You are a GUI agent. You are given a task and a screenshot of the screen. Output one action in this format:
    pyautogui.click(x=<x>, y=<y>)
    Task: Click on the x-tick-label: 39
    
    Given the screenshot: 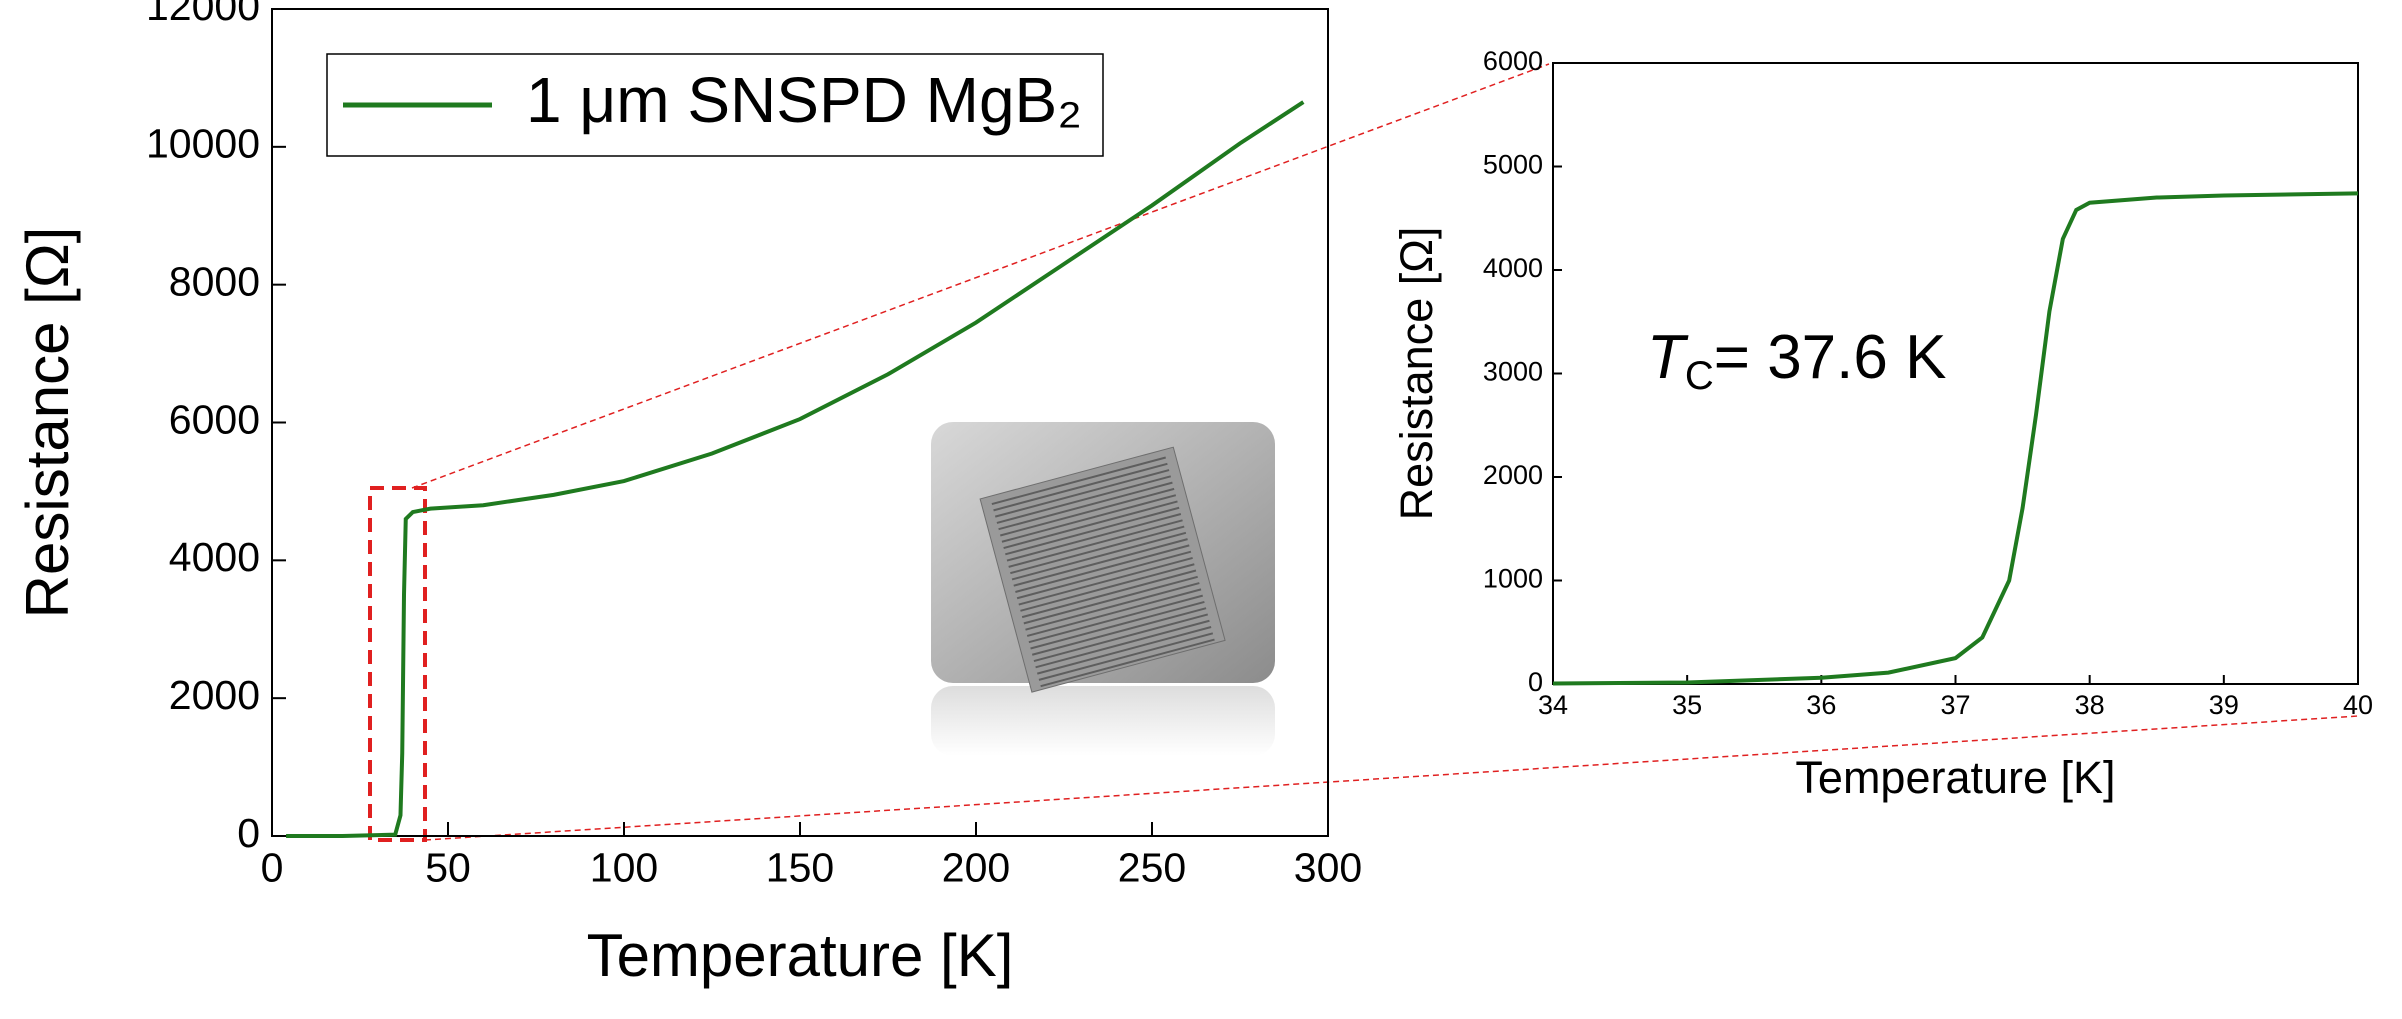 What is the action you would take?
    pyautogui.click(x=2224, y=705)
    